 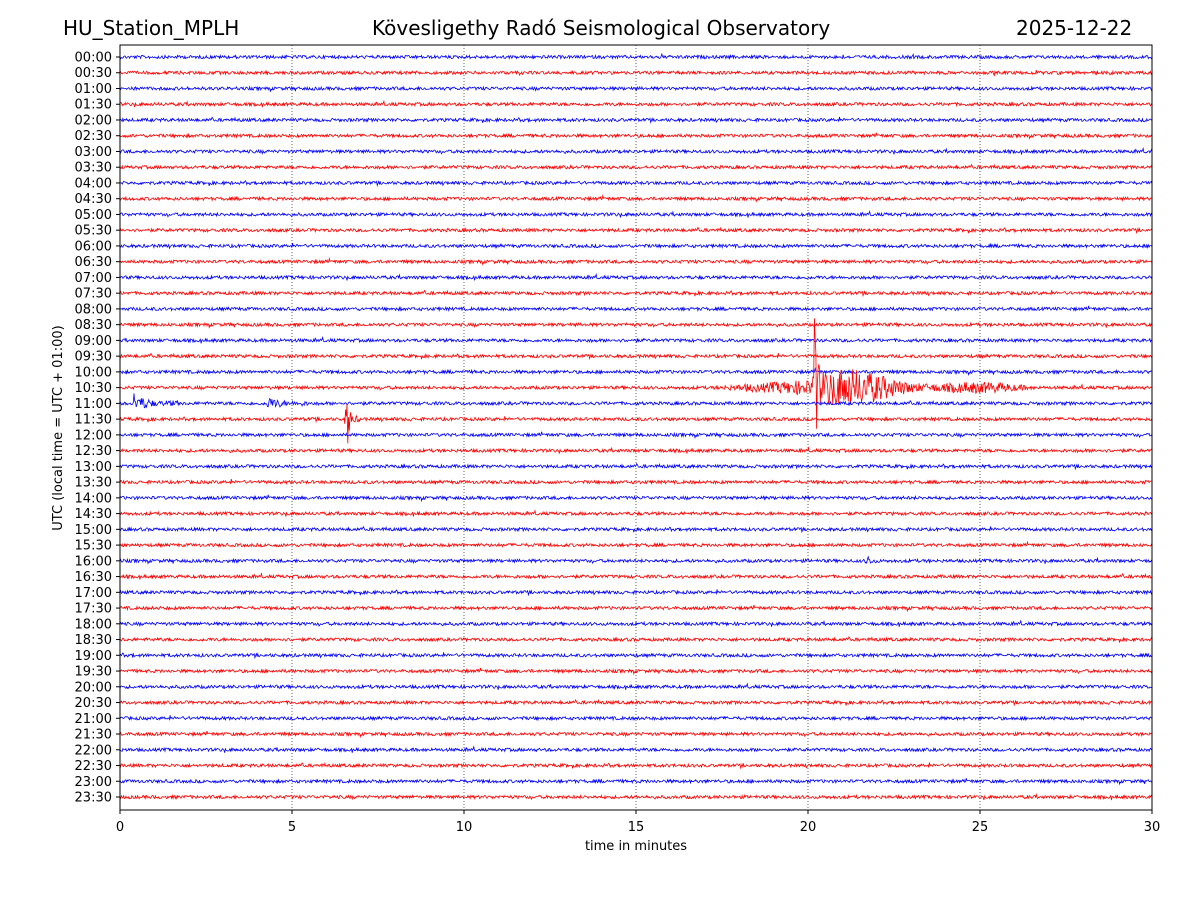 I want to click on y-tick-label: 08:00, so click(x=93, y=309).